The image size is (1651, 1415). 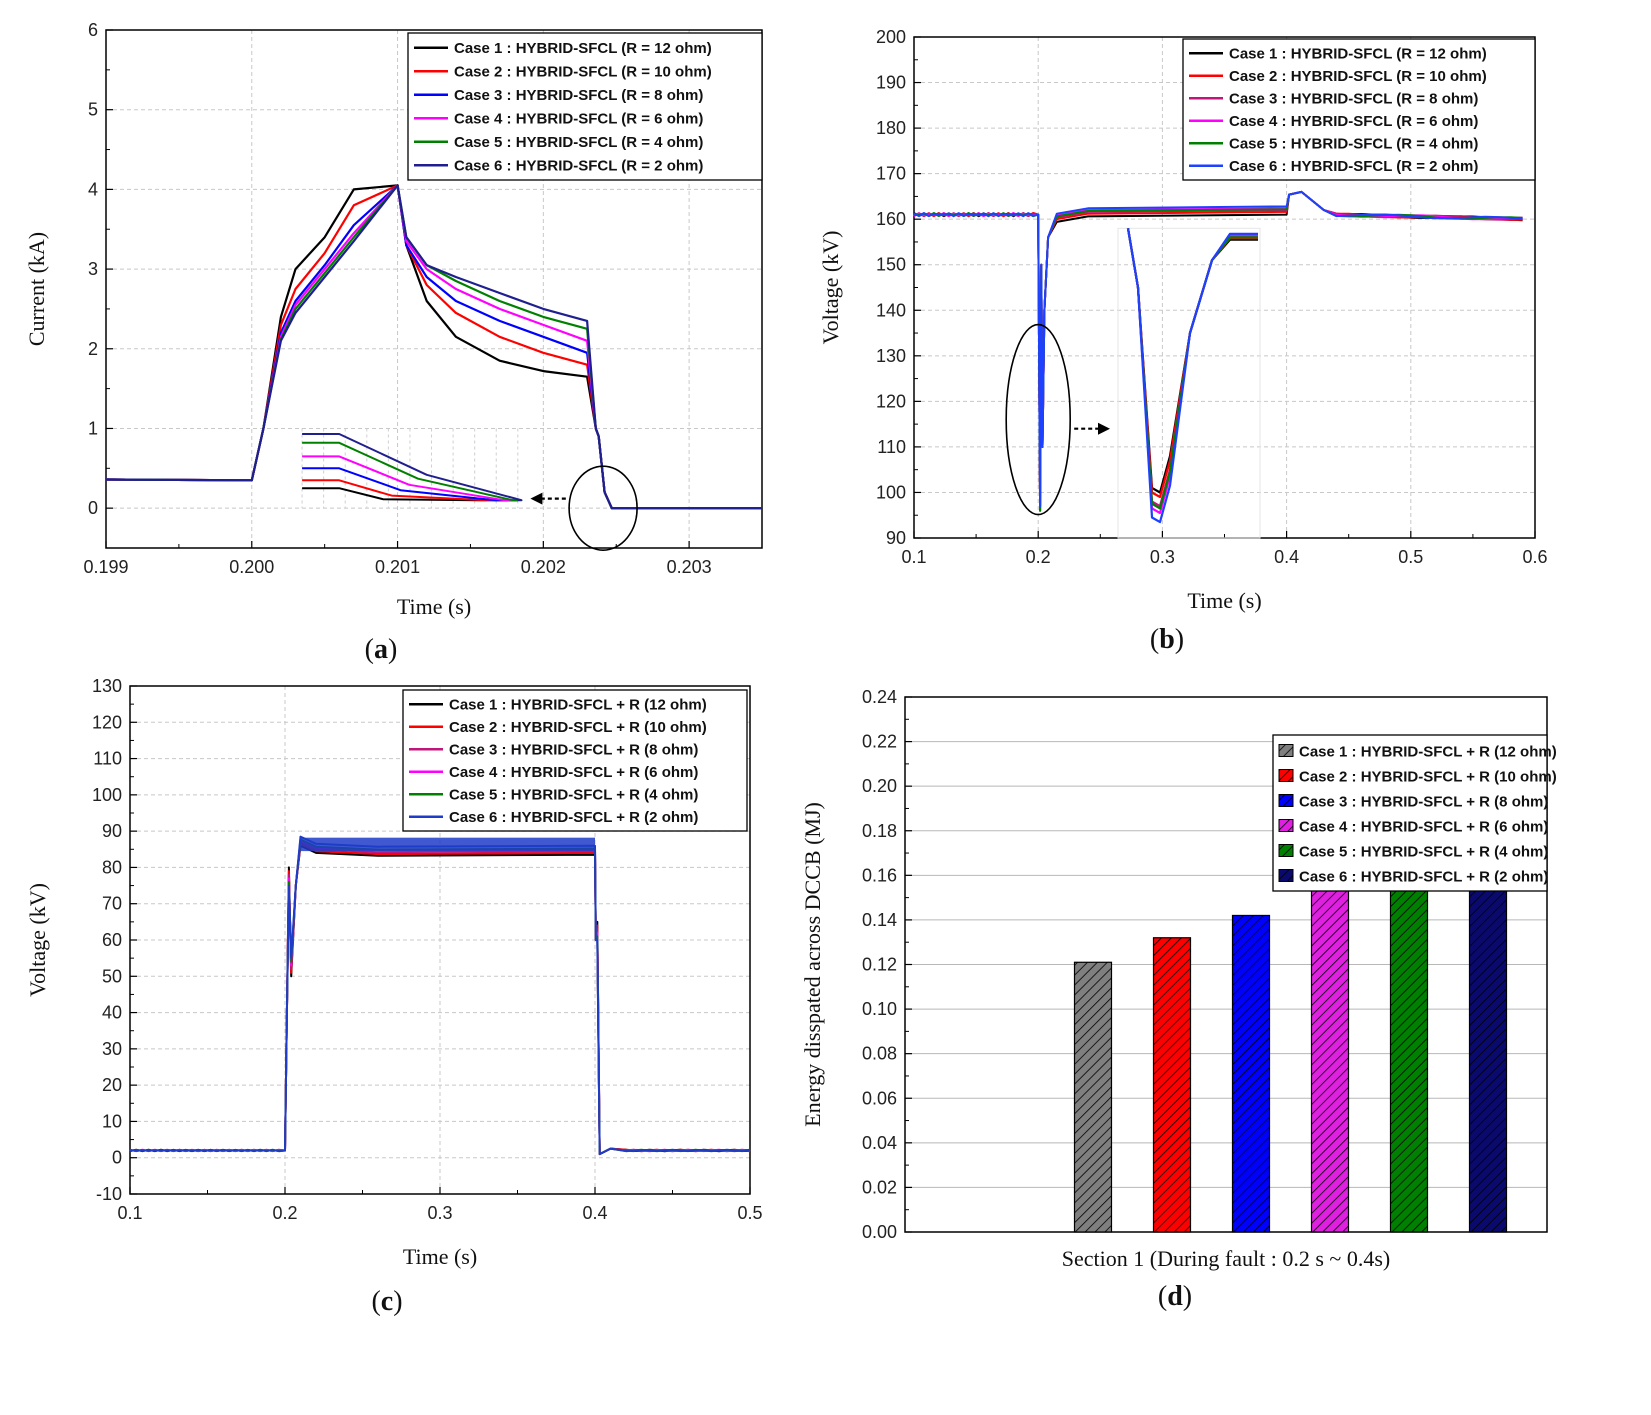 I want to click on panel-caption: (d), so click(x=1175, y=1296).